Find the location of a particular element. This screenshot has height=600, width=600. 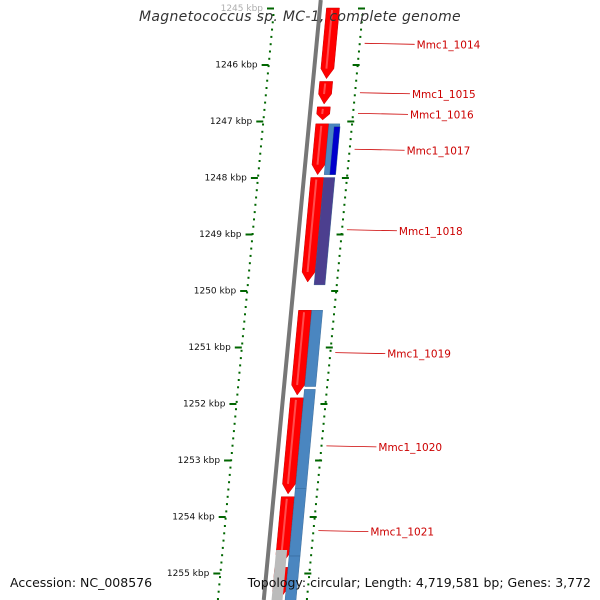

kbp-tick-label: 1245 kbp is located at coordinates (242, 9).